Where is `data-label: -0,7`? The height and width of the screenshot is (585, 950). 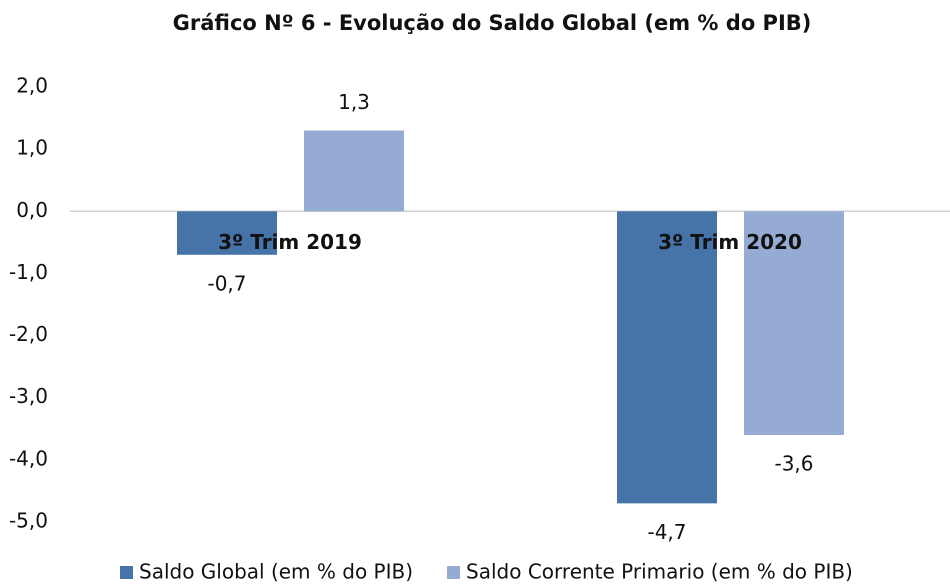 data-label: -0,7 is located at coordinates (226, 283).